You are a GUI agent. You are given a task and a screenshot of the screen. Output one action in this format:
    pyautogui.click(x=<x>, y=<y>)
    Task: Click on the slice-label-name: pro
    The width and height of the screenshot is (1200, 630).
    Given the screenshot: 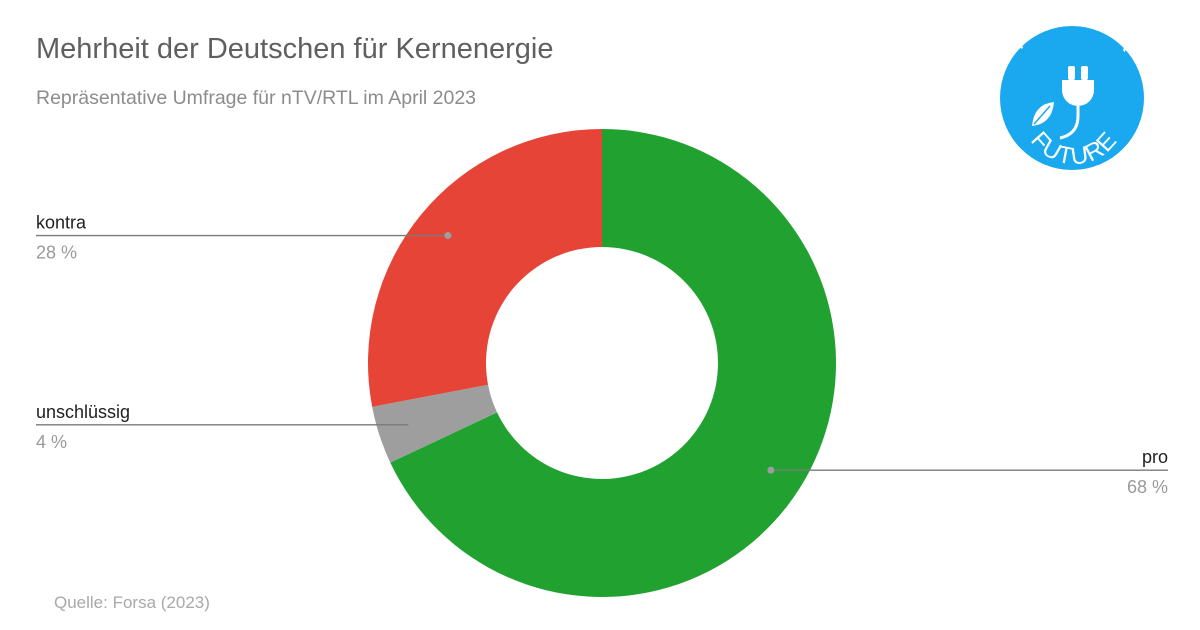 What is the action you would take?
    pyautogui.click(x=1155, y=457)
    